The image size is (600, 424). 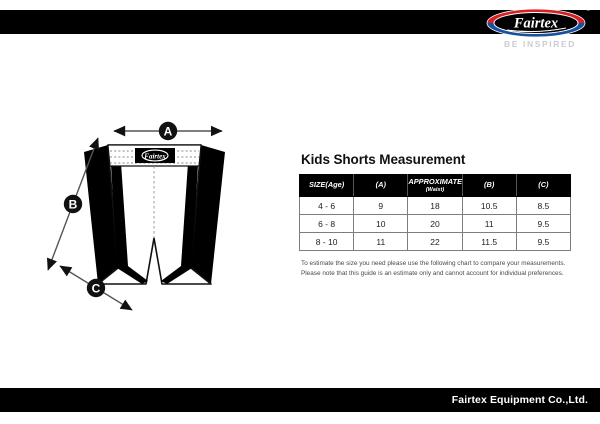 I want to click on table-header-c: (C), so click(x=543, y=185).